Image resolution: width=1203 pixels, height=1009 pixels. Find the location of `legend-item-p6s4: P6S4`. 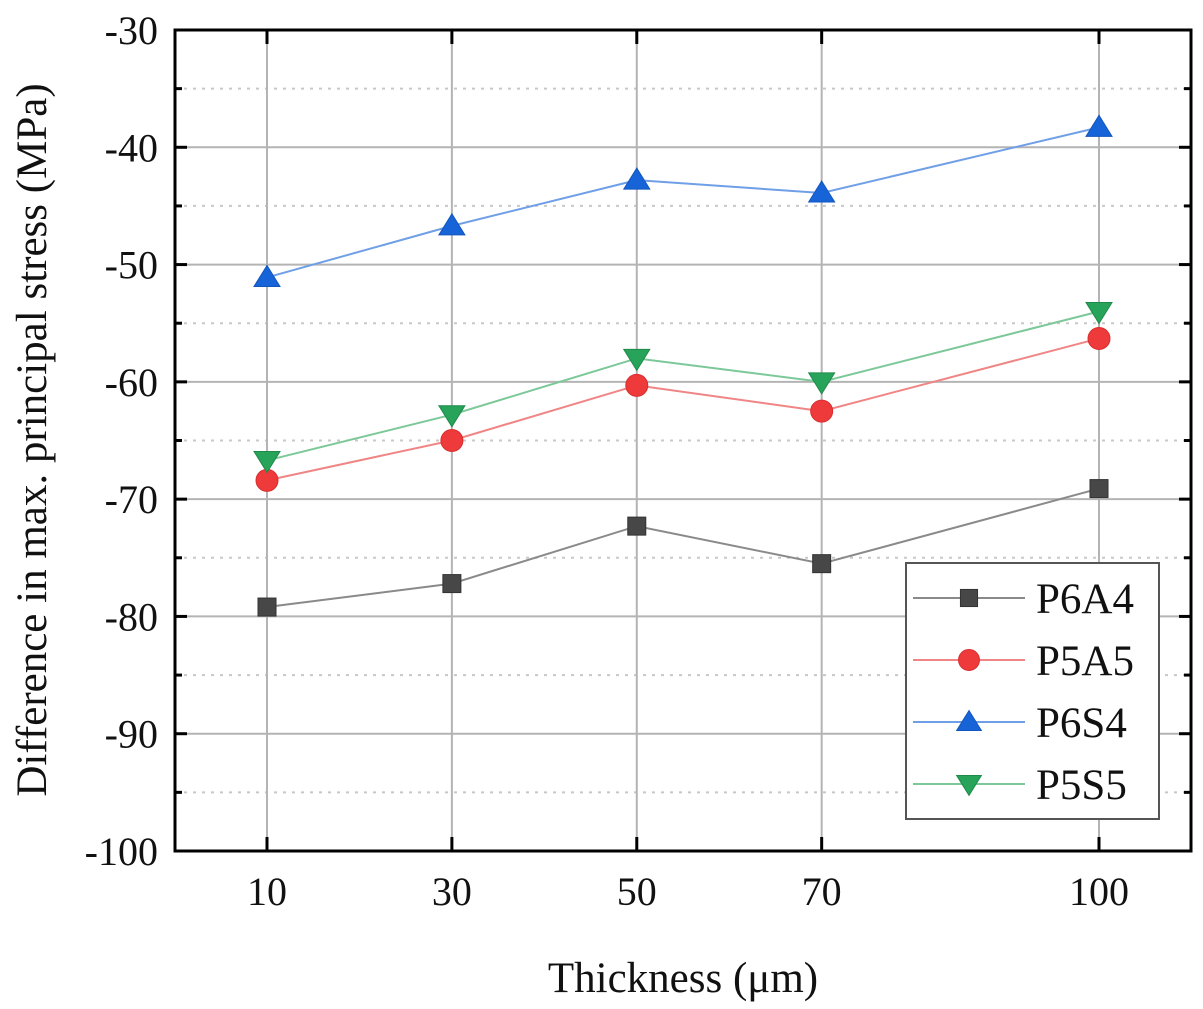

legend-item-p6s4: P6S4 is located at coordinates (1020, 723).